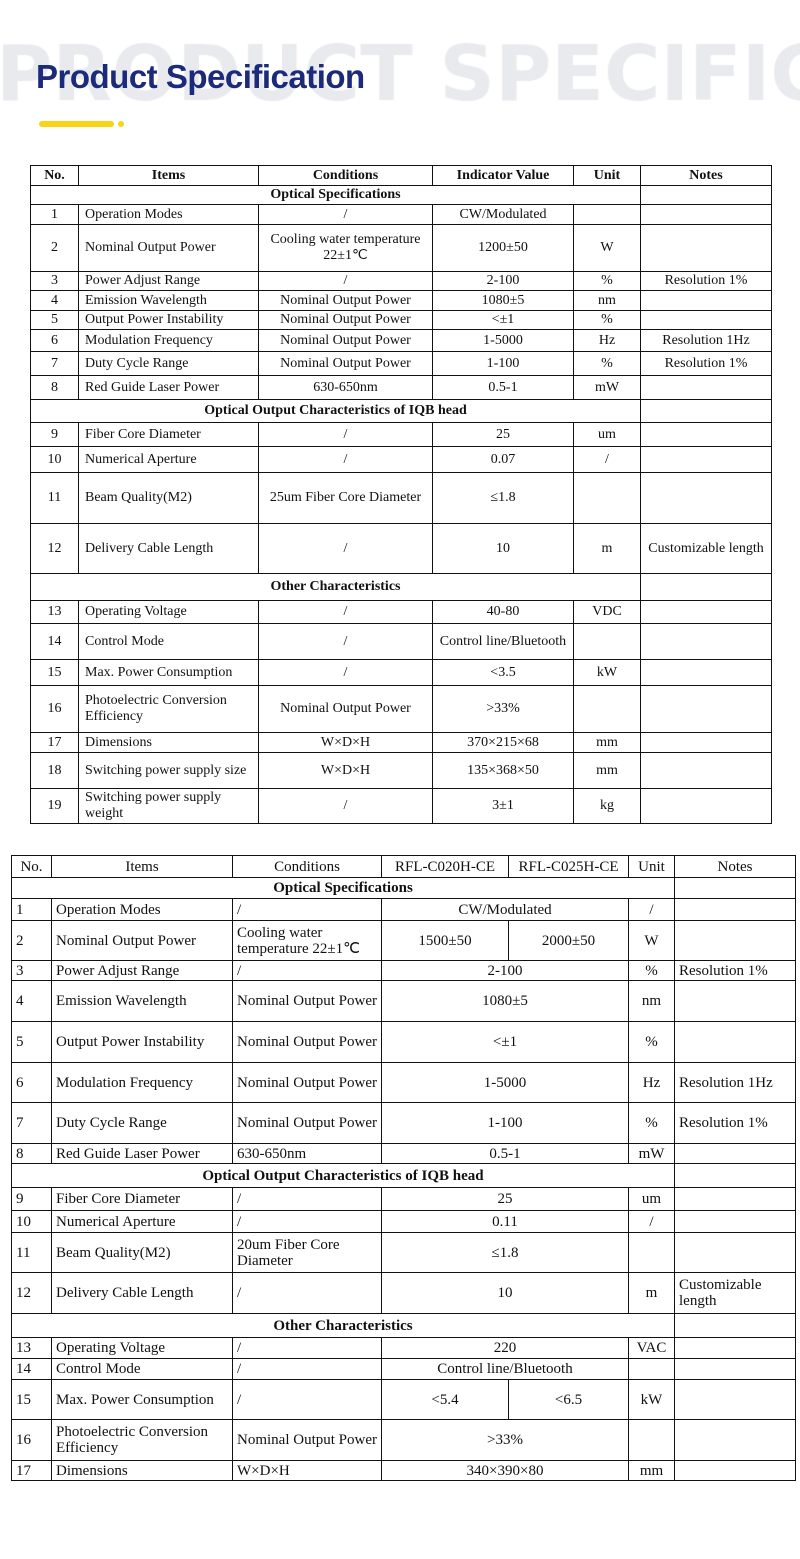  I want to click on cell-notes: Resolution 1Hz, so click(706, 340).